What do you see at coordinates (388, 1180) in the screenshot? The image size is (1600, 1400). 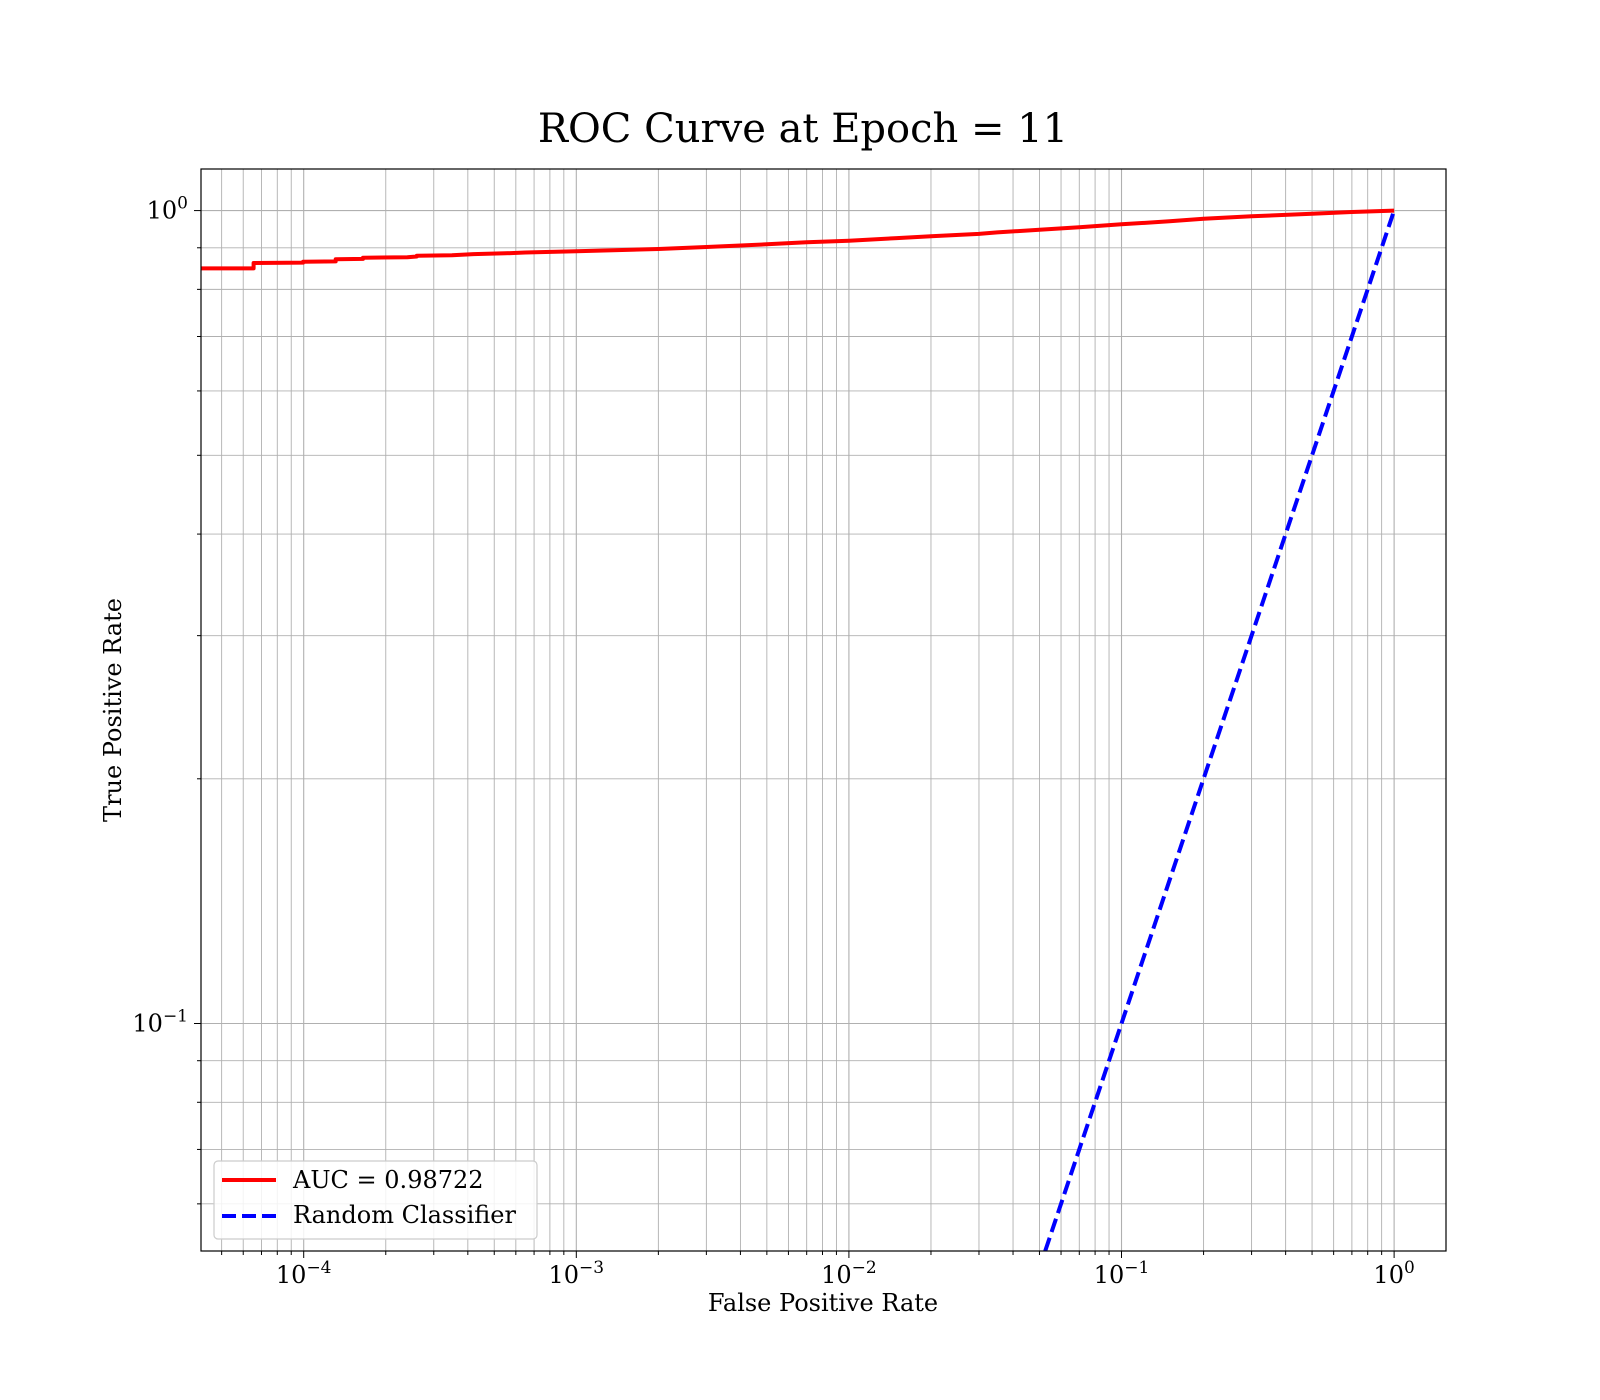 I see `legend-label-auc: AUC = 0.98722` at bounding box center [388, 1180].